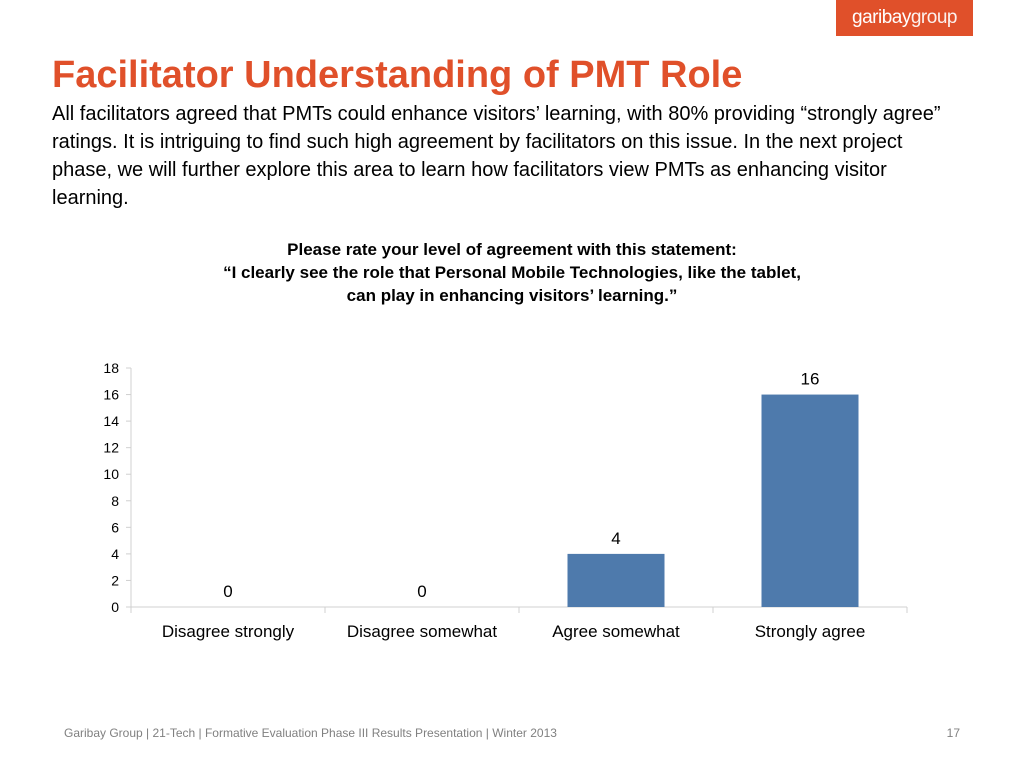 The width and height of the screenshot is (1024, 768). I want to click on y-tick-label: 8, so click(115, 501).